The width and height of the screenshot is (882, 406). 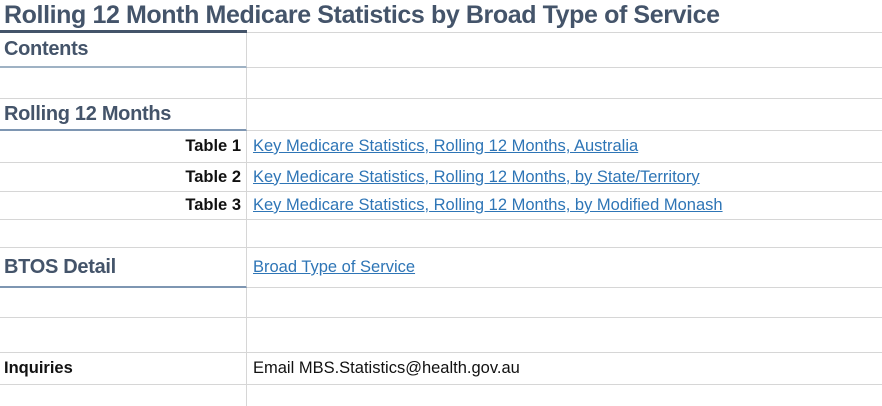 What do you see at coordinates (213, 205) in the screenshot?
I see `table-3-label: Table 3` at bounding box center [213, 205].